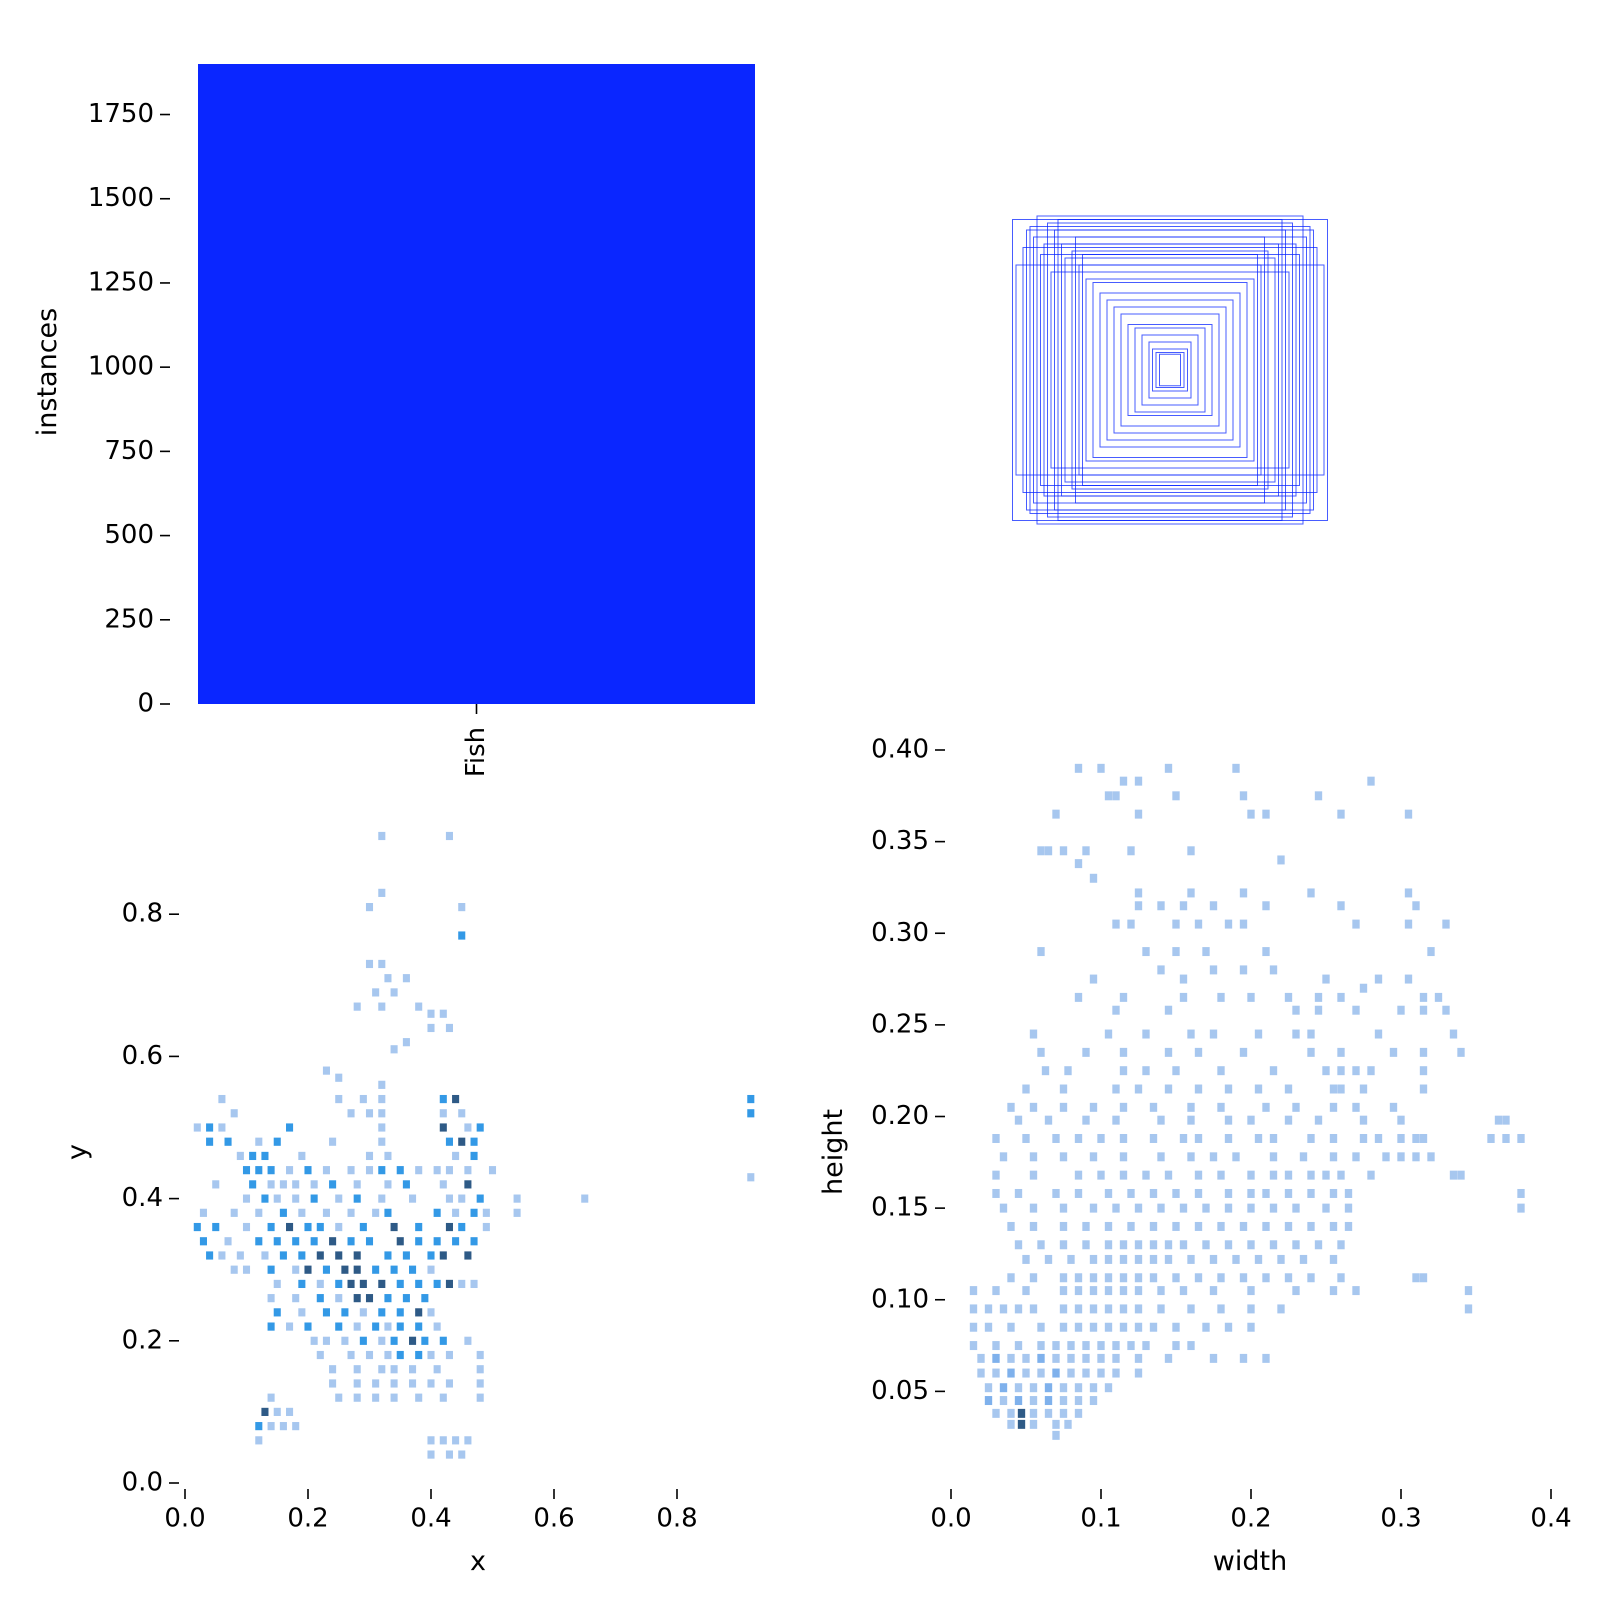 Image resolution: width=1600 pixels, height=1600 pixels. What do you see at coordinates (900, 841) in the screenshot?
I see `y-tick-label: 0.35` at bounding box center [900, 841].